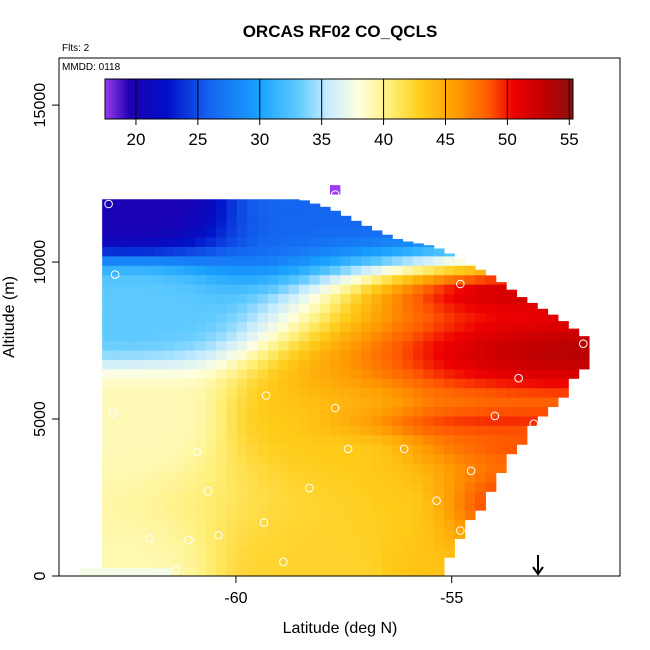 Image resolution: width=650 pixels, height=650 pixels. What do you see at coordinates (40, 105) in the screenshot?
I see `y-tick-label: 15000` at bounding box center [40, 105].